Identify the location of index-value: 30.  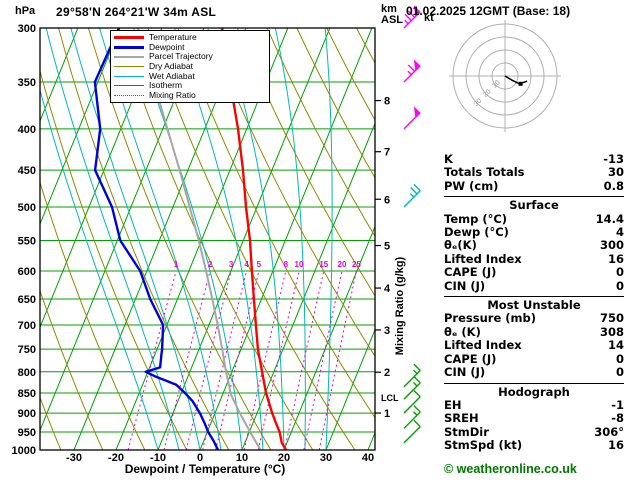
(615, 172).